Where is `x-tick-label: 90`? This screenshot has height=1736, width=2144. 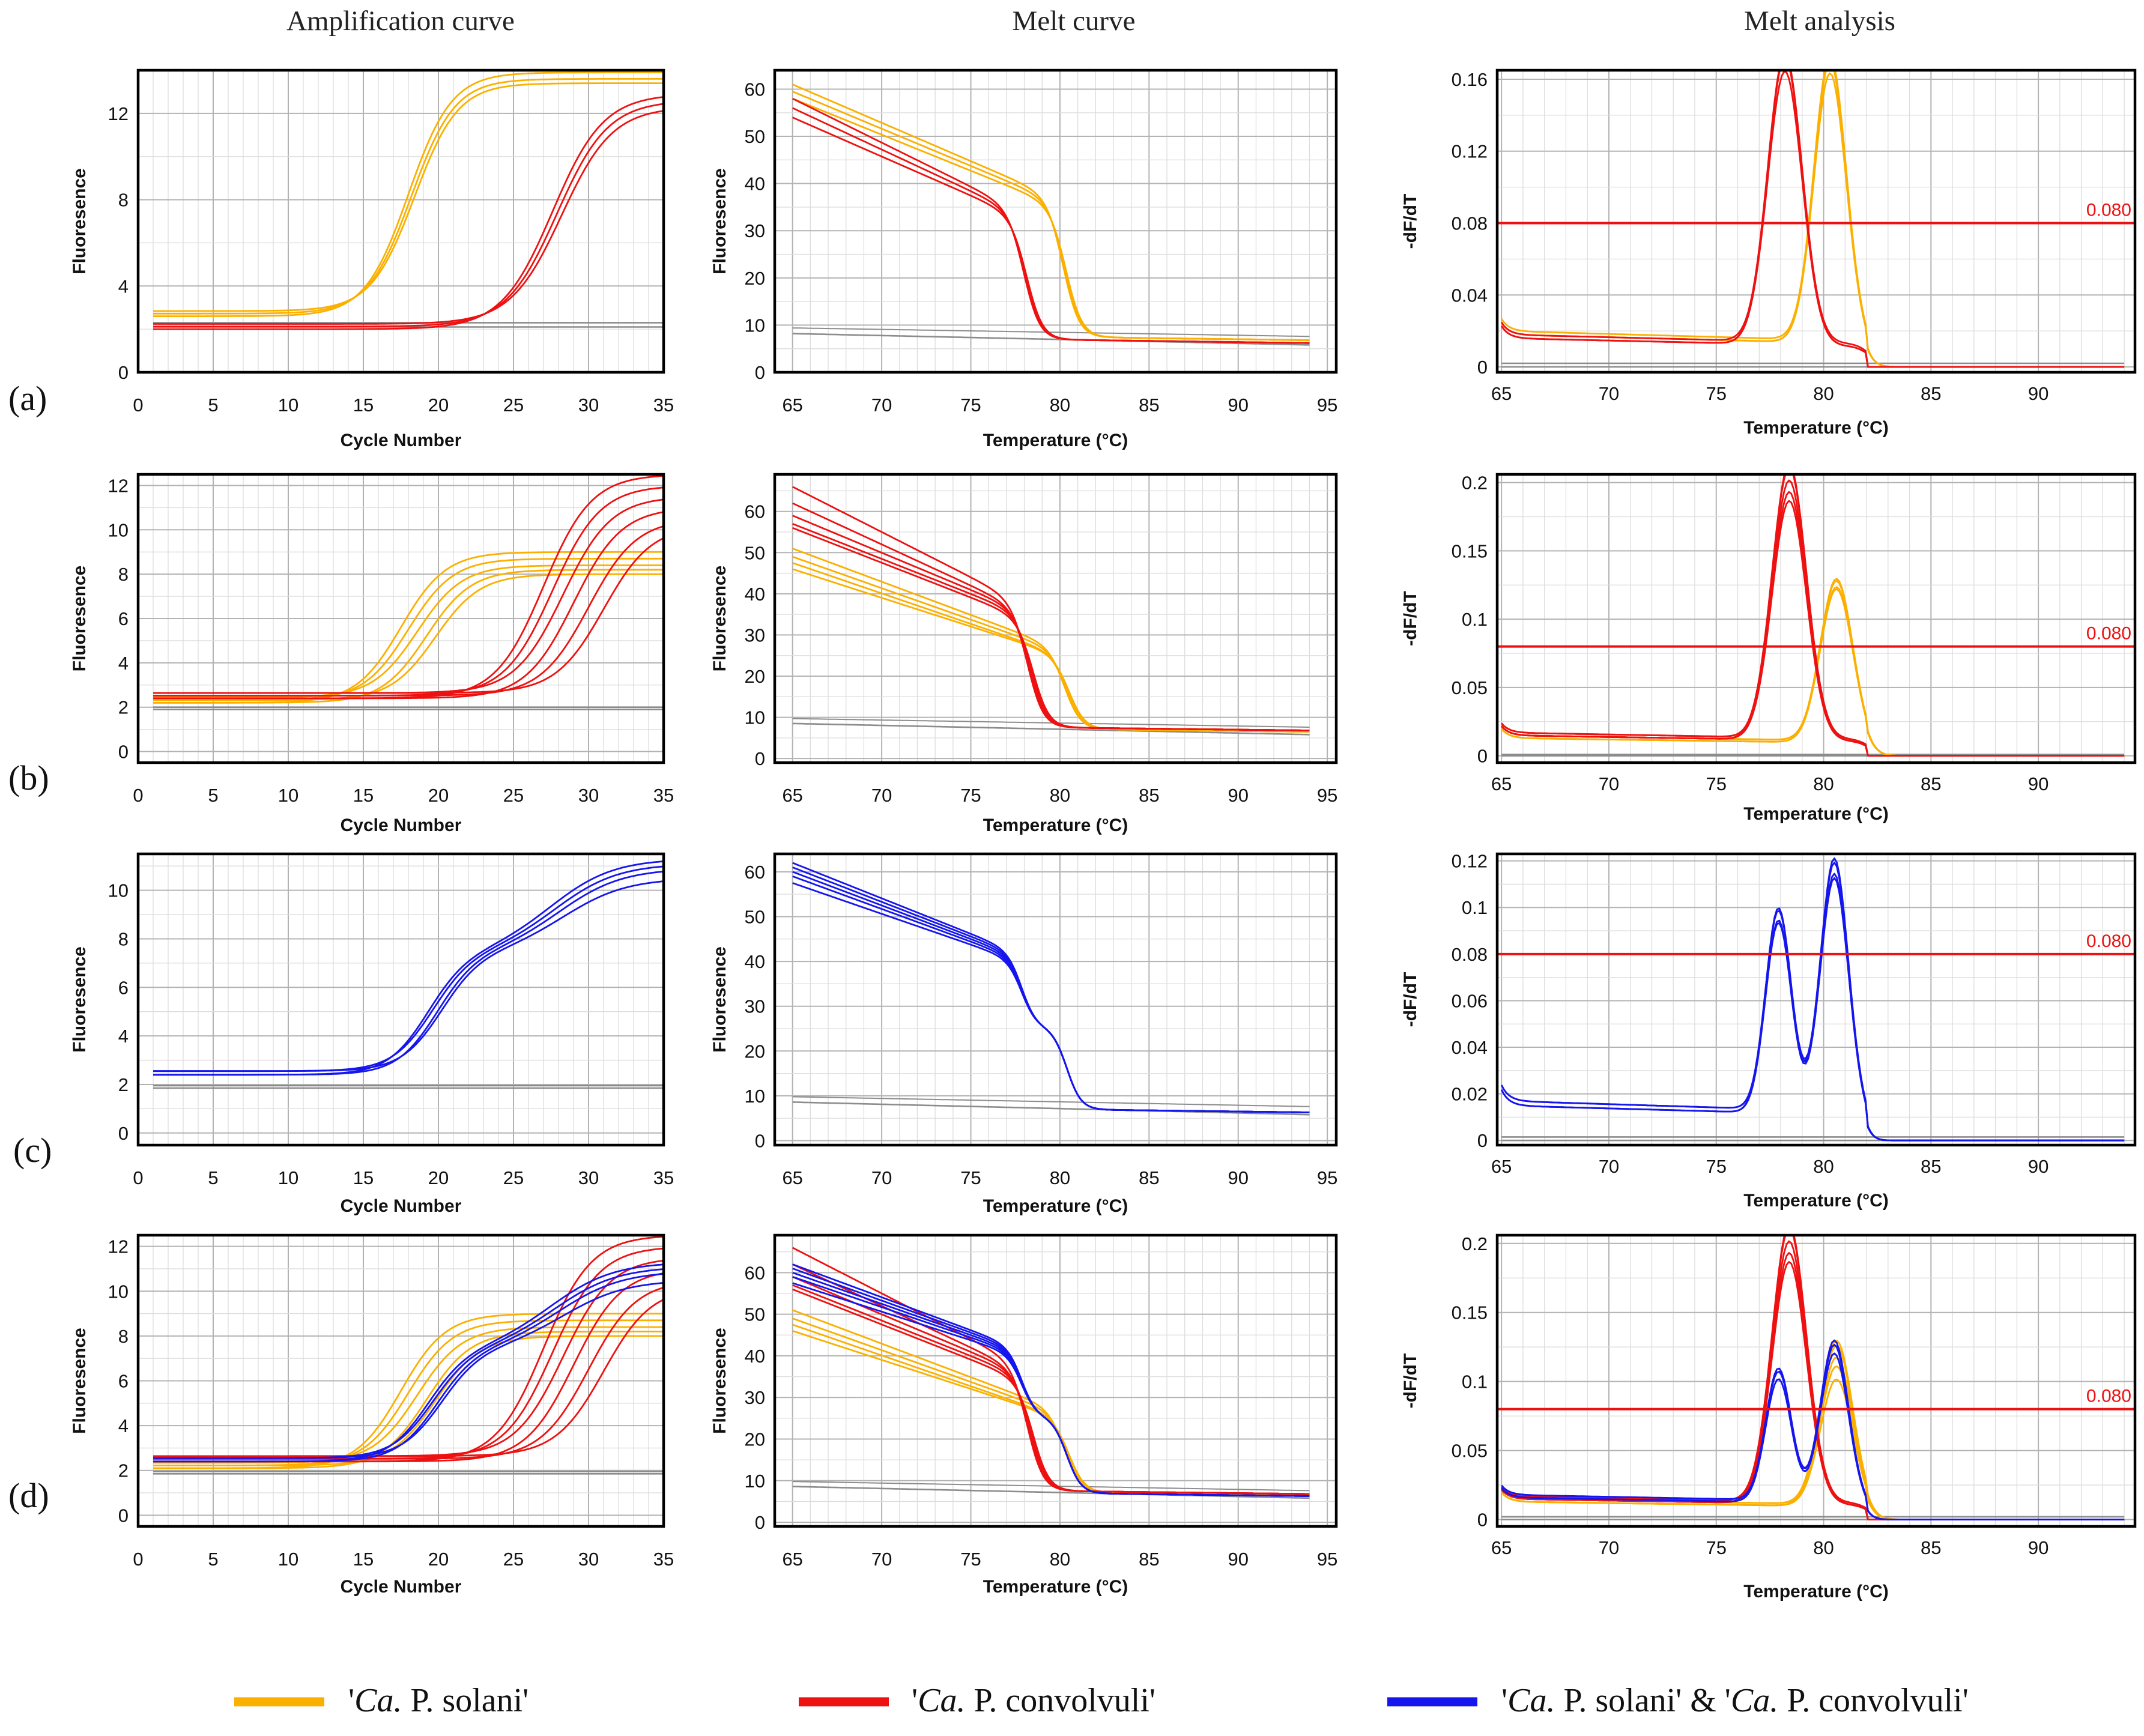
x-tick-label: 90 is located at coordinates (2038, 1166).